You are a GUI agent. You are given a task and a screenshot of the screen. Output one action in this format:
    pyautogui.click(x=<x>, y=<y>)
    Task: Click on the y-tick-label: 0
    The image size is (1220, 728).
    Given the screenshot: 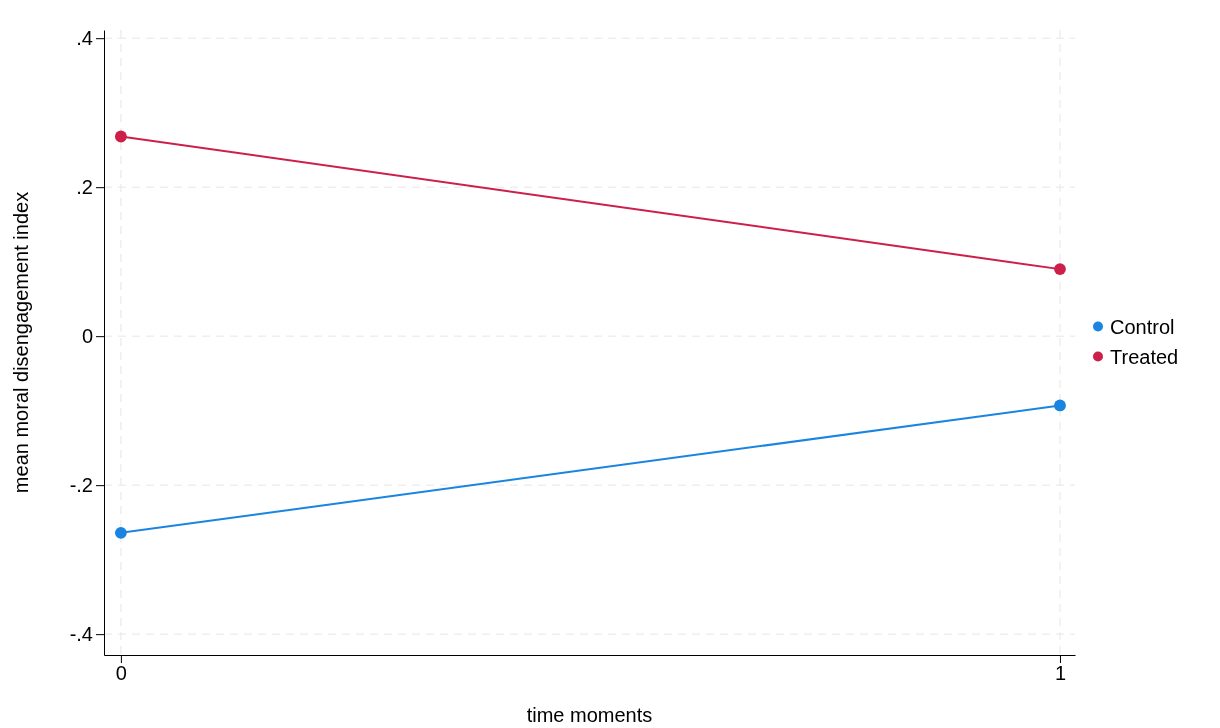 What is the action you would take?
    pyautogui.click(x=87, y=336)
    